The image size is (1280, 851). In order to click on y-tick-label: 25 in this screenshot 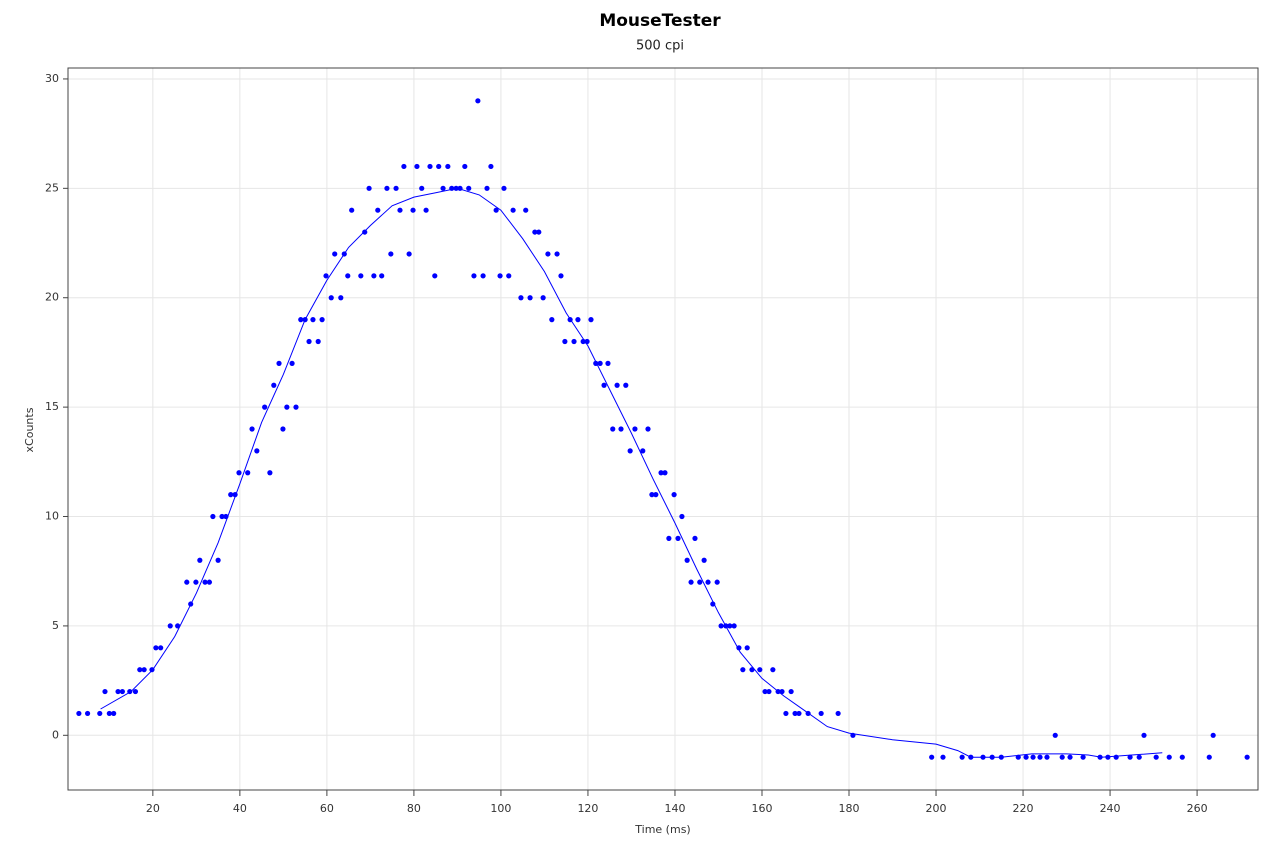, I will do `click(52, 187)`.